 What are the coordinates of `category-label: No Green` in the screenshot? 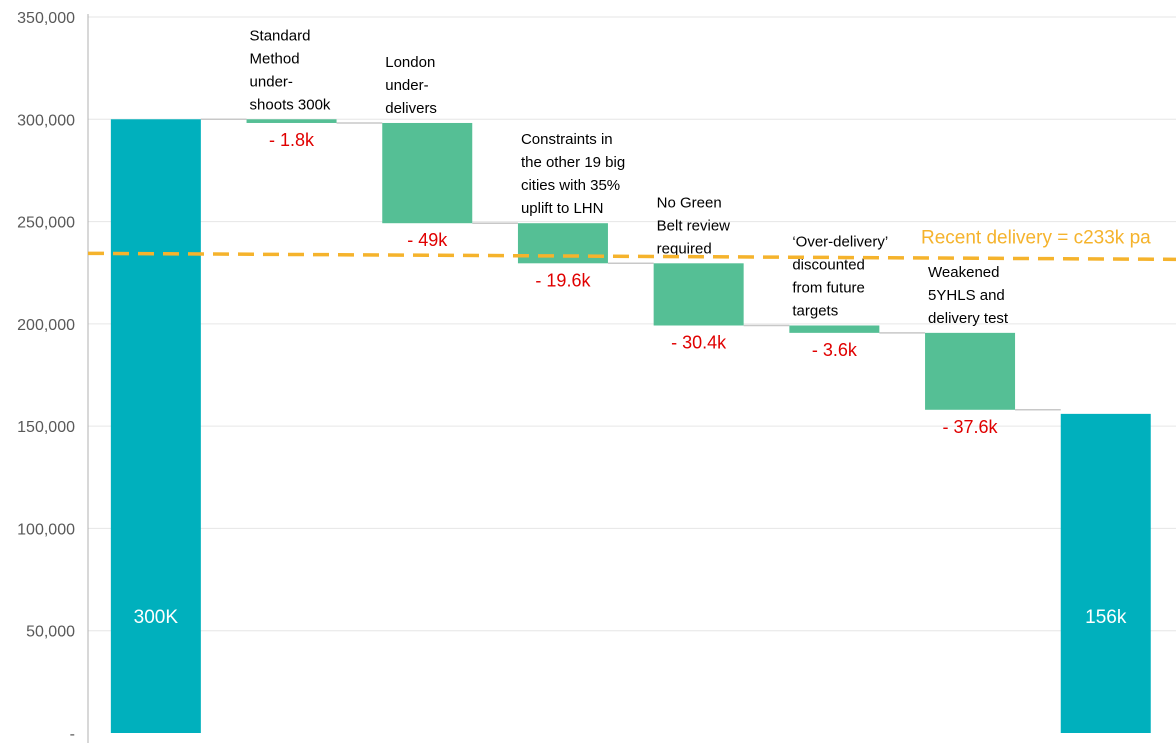 It's located at (689, 202).